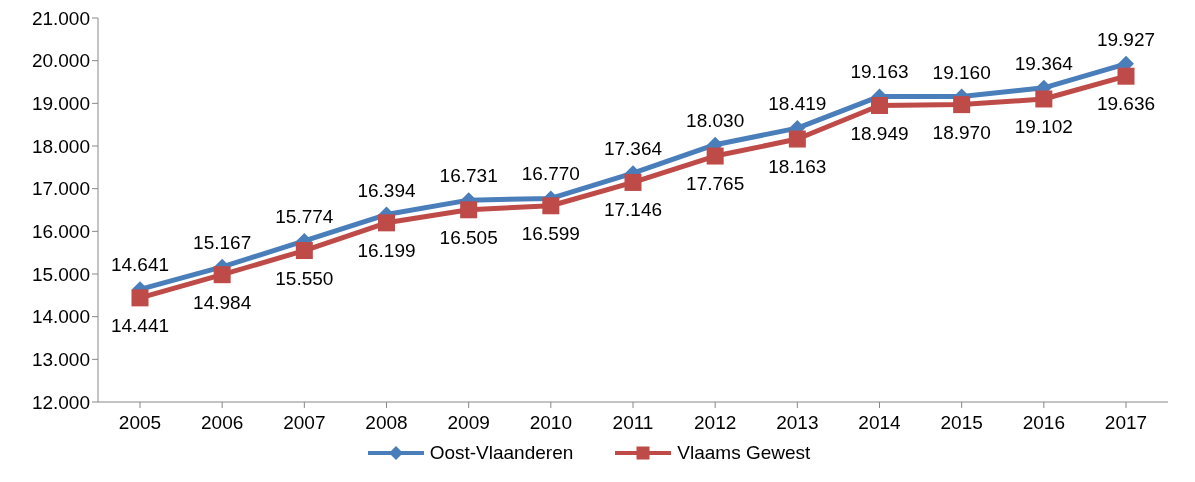 Image resolution: width=1195 pixels, height=482 pixels. What do you see at coordinates (60, 146) in the screenshot?
I see `y-tick-label: 18.000` at bounding box center [60, 146].